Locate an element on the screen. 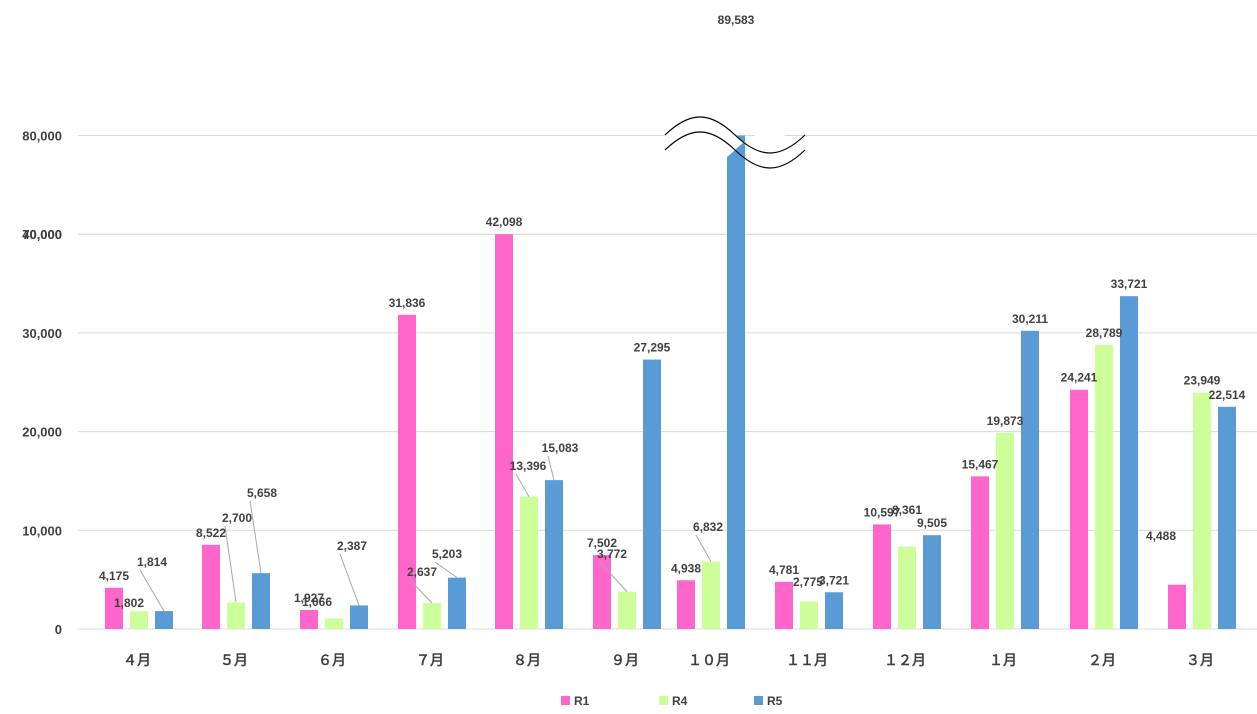 The height and width of the screenshot is (714, 1257). data-label: 4,175 is located at coordinates (114, 576).